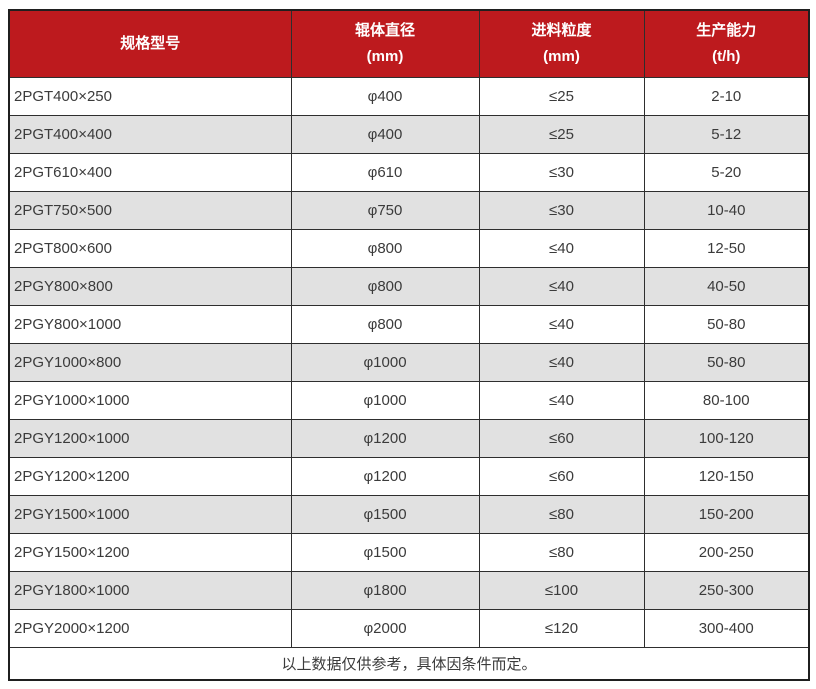  Describe the element at coordinates (726, 210) in the screenshot. I see `capacity-cell: 10-40` at that location.